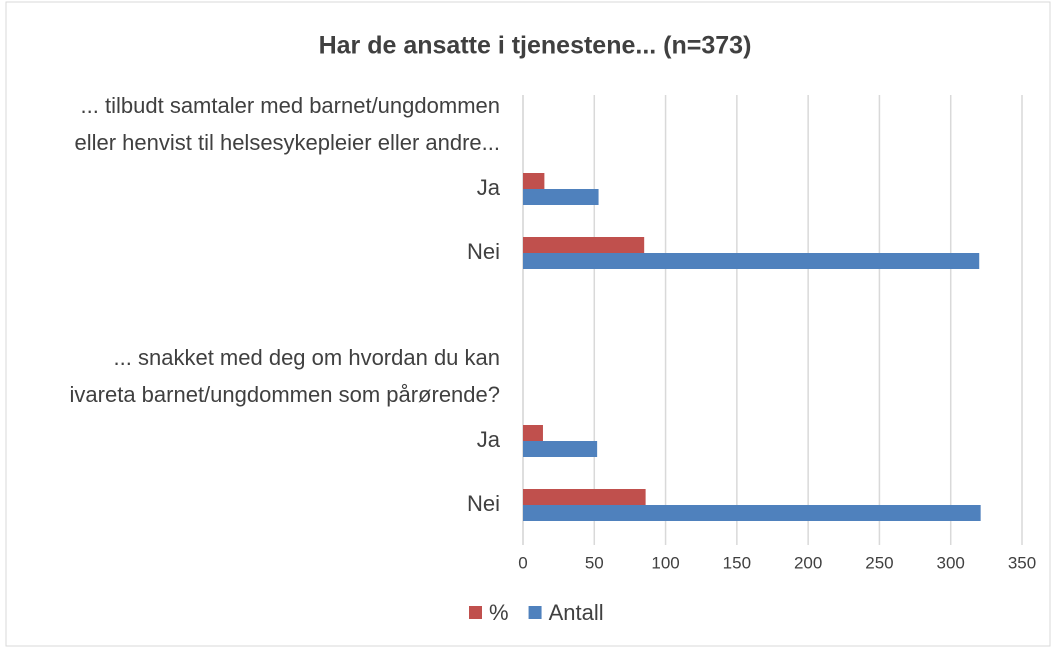 This screenshot has height=650, width=1053. Describe the element at coordinates (285, 394) in the screenshot. I see `group-label: ivareta barnet/ungdommen som pårørende?` at that location.